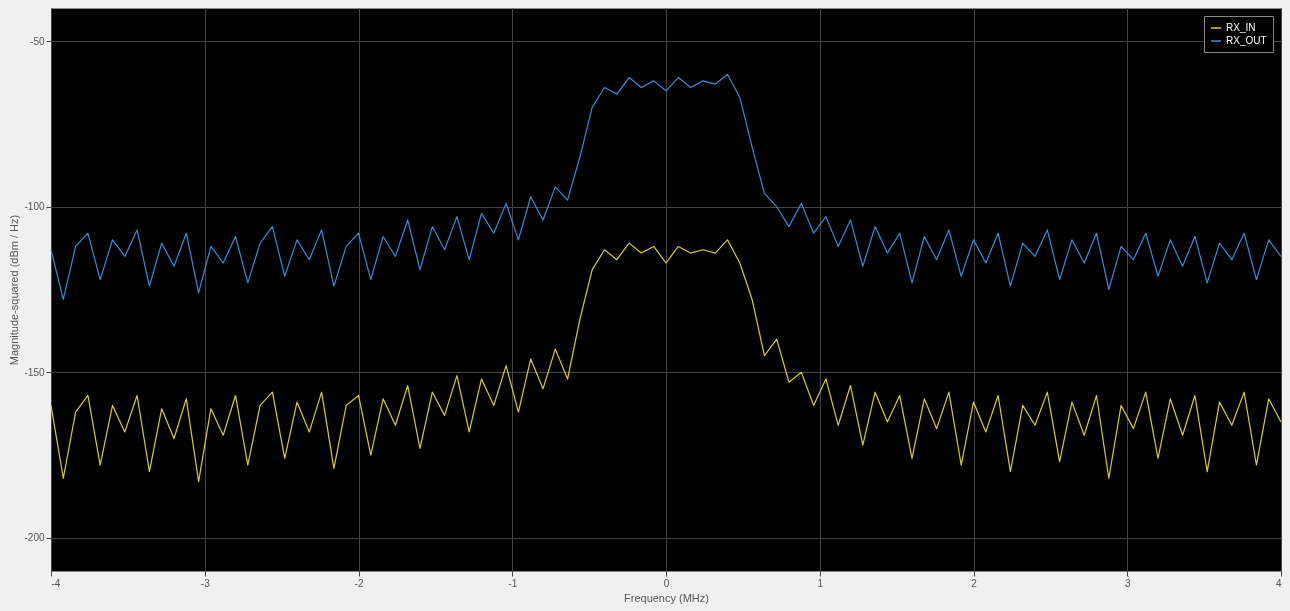 The height and width of the screenshot is (611, 1290). What do you see at coordinates (359, 583) in the screenshot?
I see `x-tick-label: -2` at bounding box center [359, 583].